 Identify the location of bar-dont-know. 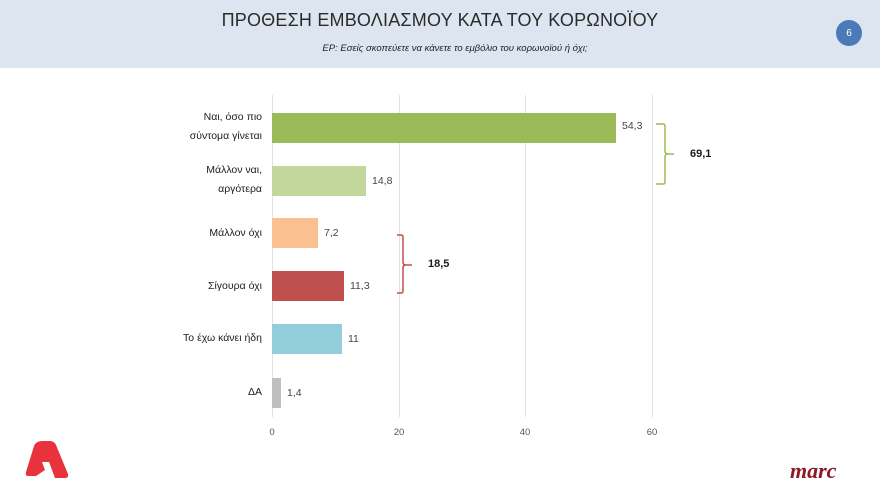
(276, 393).